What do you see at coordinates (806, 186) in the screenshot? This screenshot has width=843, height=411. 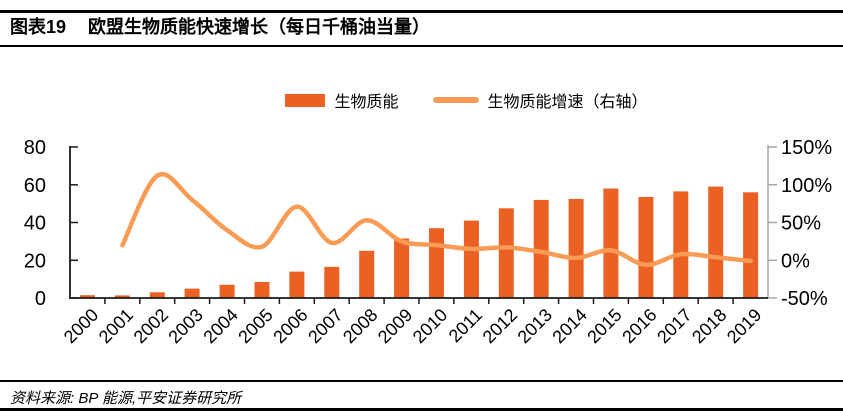 I see `right-axis-tick-label: 100%` at bounding box center [806, 186].